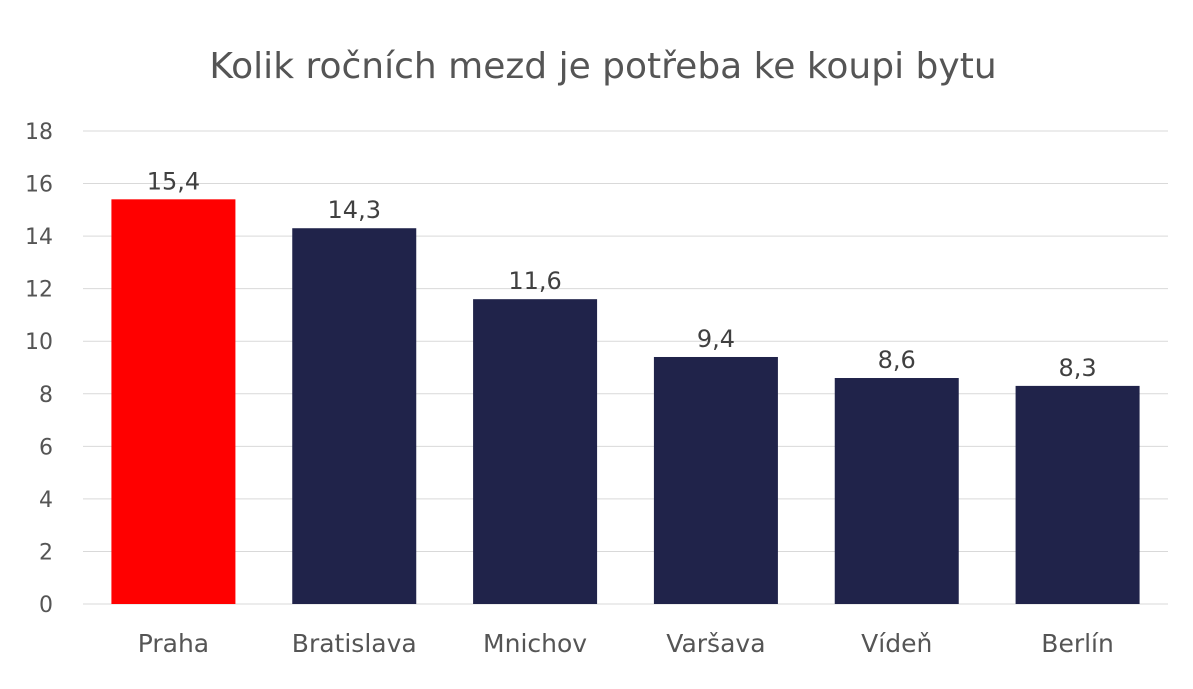  Describe the element at coordinates (46, 552) in the screenshot. I see `y-tick-label: 2` at that location.